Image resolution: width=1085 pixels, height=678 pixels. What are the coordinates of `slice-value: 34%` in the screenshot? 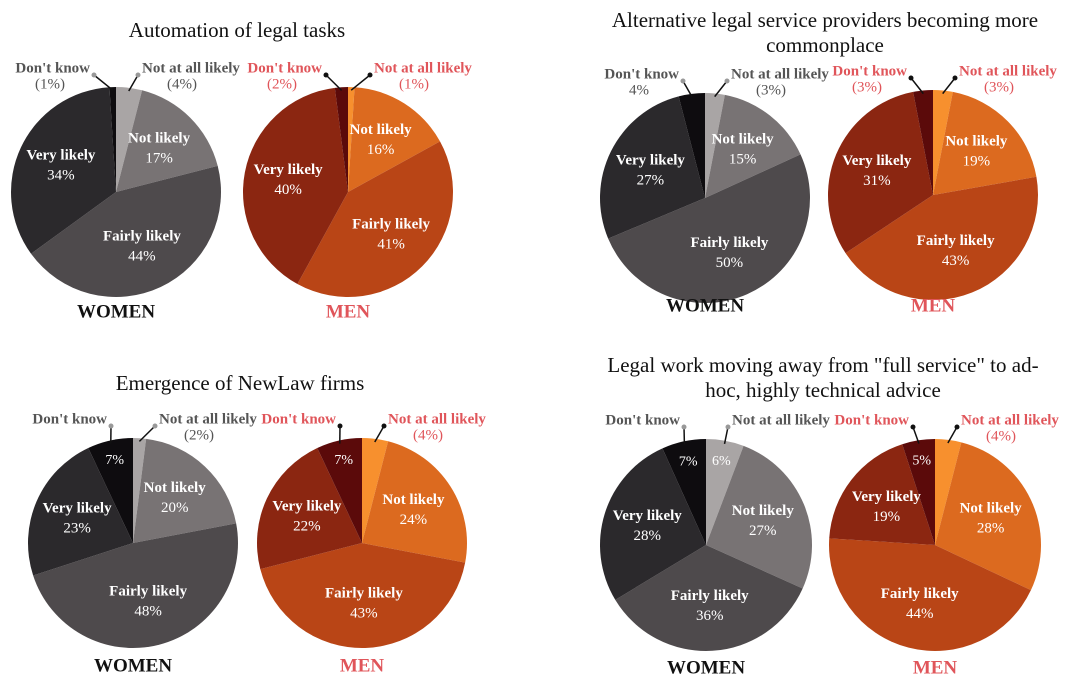 It's located at (61, 176).